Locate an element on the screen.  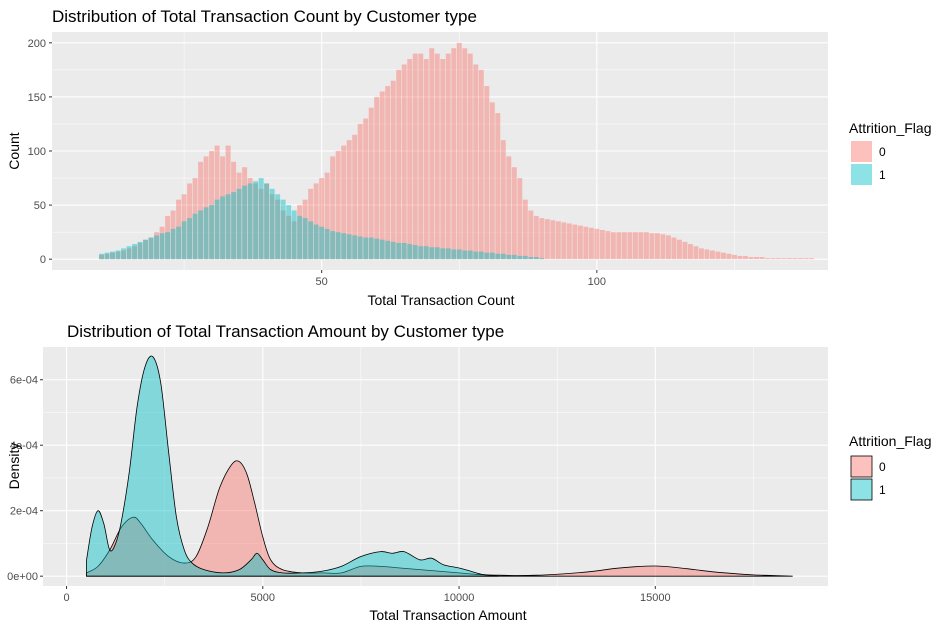
legend: Attrition_Flag 0 1 is located at coordinates (890, 467).